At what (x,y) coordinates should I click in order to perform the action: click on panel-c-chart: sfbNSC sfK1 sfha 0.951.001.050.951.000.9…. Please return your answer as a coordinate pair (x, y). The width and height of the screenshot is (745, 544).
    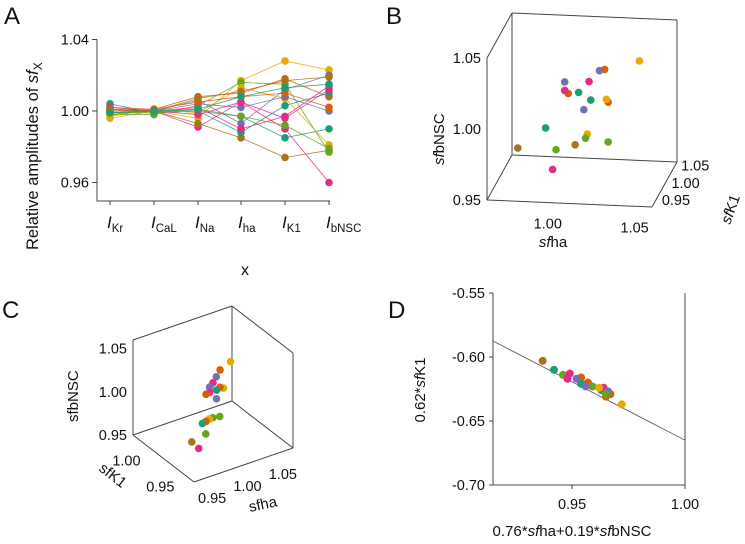
    Looking at the image, I should click on (181, 410).